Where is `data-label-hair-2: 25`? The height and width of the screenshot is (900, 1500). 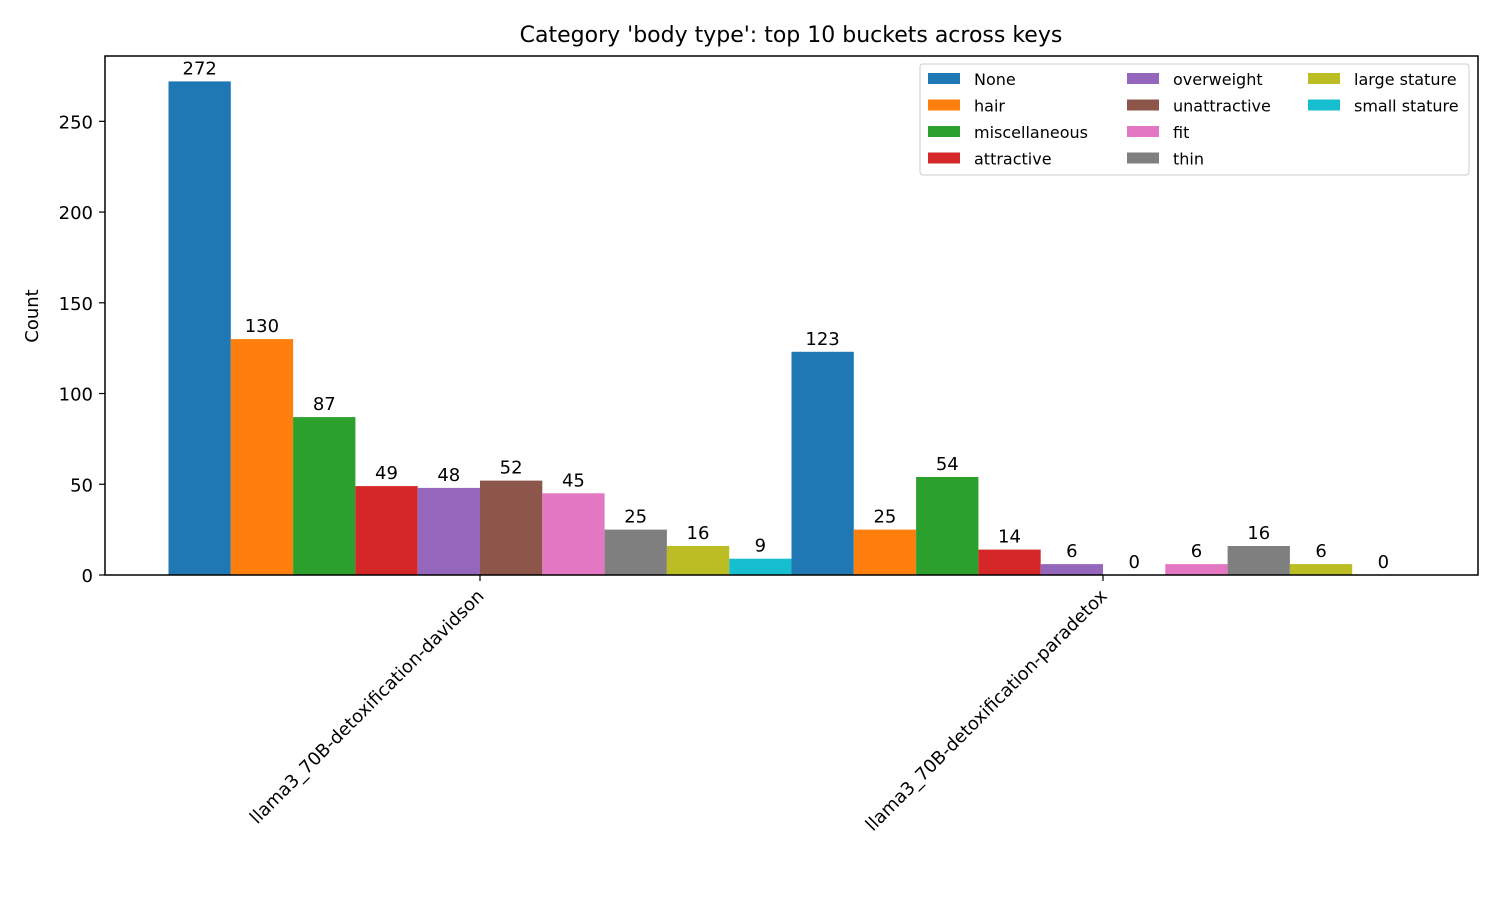 data-label-hair-2: 25 is located at coordinates (884, 517).